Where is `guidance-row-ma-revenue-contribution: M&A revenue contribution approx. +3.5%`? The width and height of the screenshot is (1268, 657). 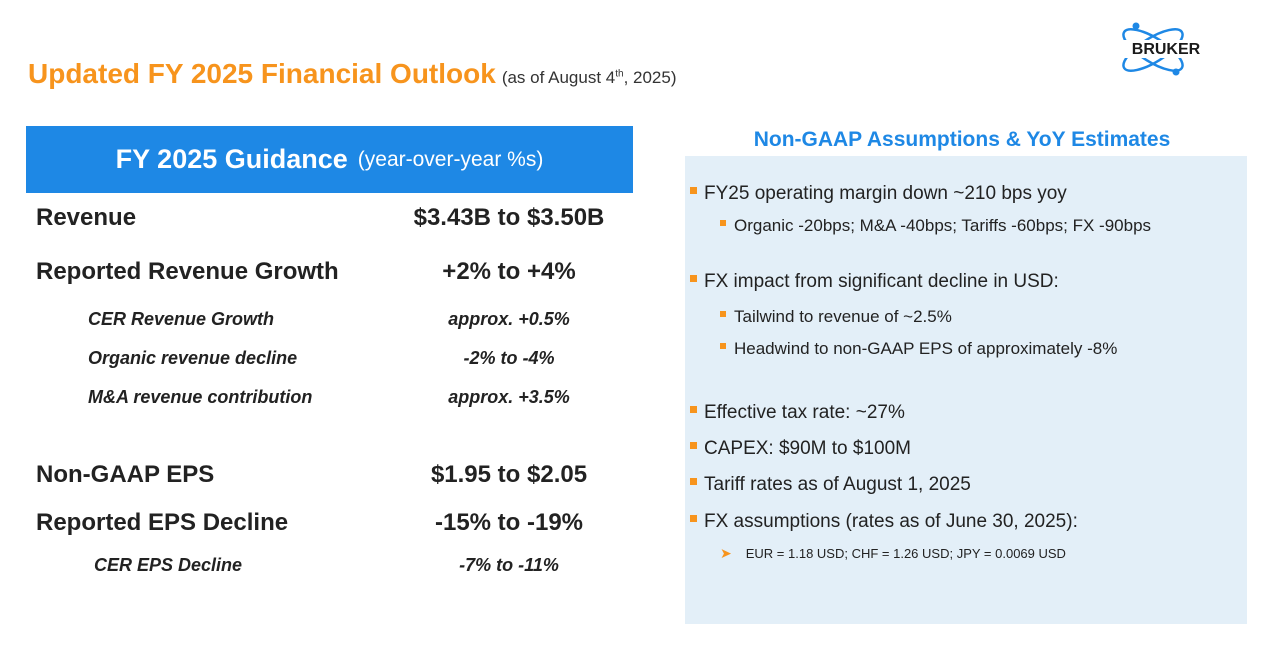
guidance-row-ma-revenue-contribution: M&A revenue contribution approx. +3.5% is located at coordinates (336, 402).